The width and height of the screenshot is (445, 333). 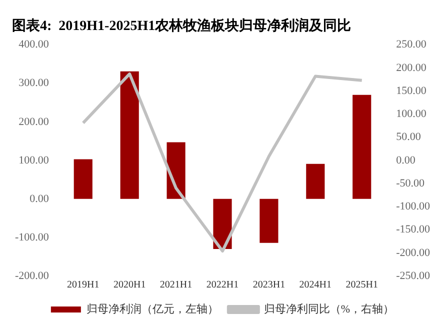 What do you see at coordinates (32, 237) in the screenshot?
I see `y-tick-label: -100.00` at bounding box center [32, 237].